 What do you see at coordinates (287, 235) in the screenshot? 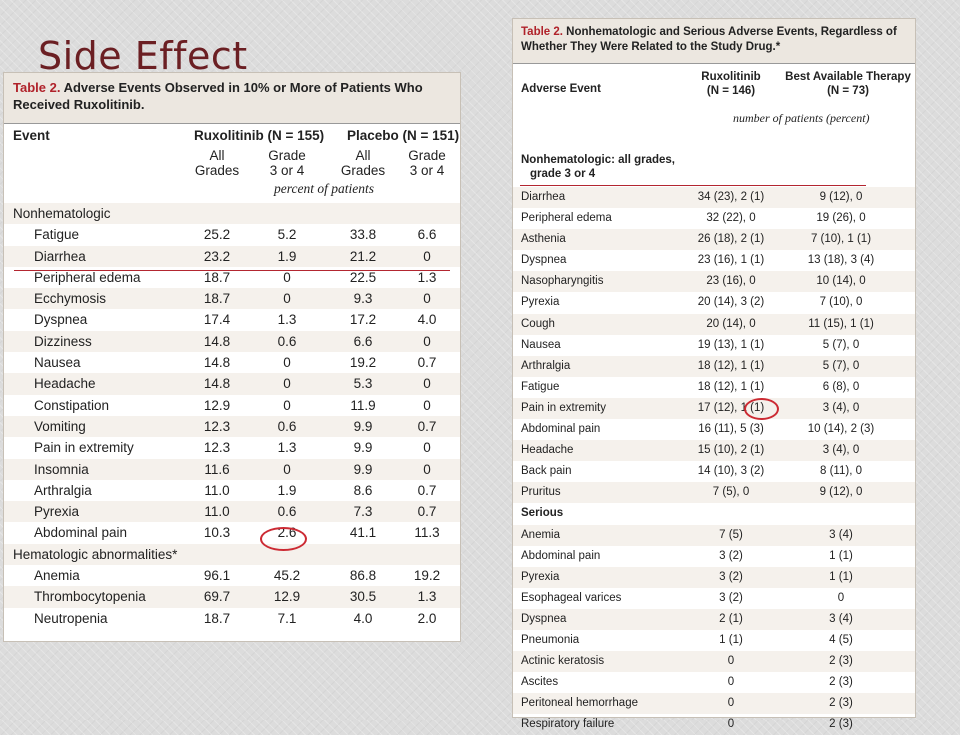
I see `cell-value: 5.2` at bounding box center [287, 235].